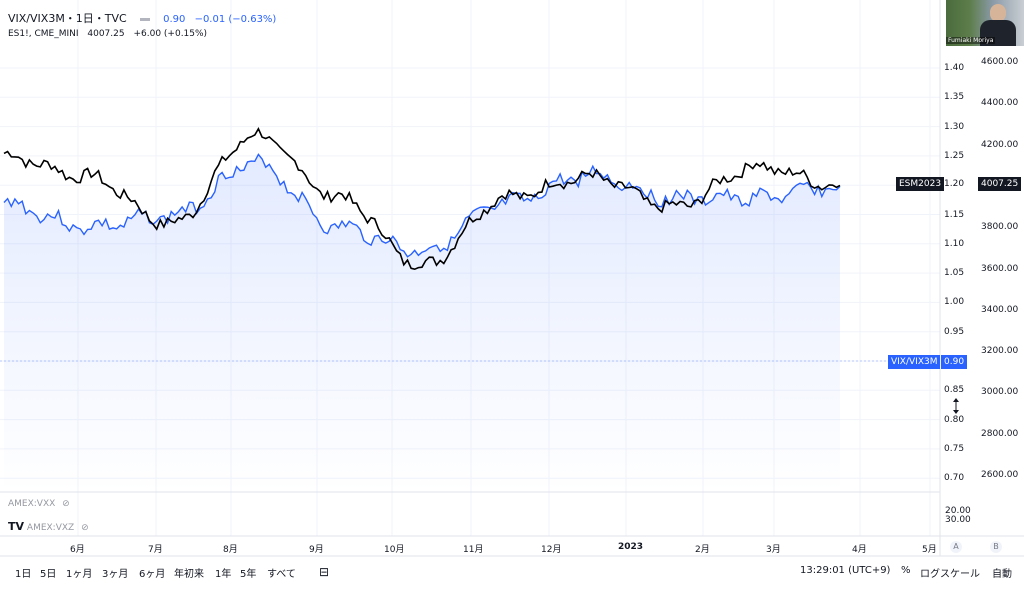  What do you see at coordinates (996, 547) in the screenshot?
I see `log-scale-button: B` at bounding box center [996, 547].